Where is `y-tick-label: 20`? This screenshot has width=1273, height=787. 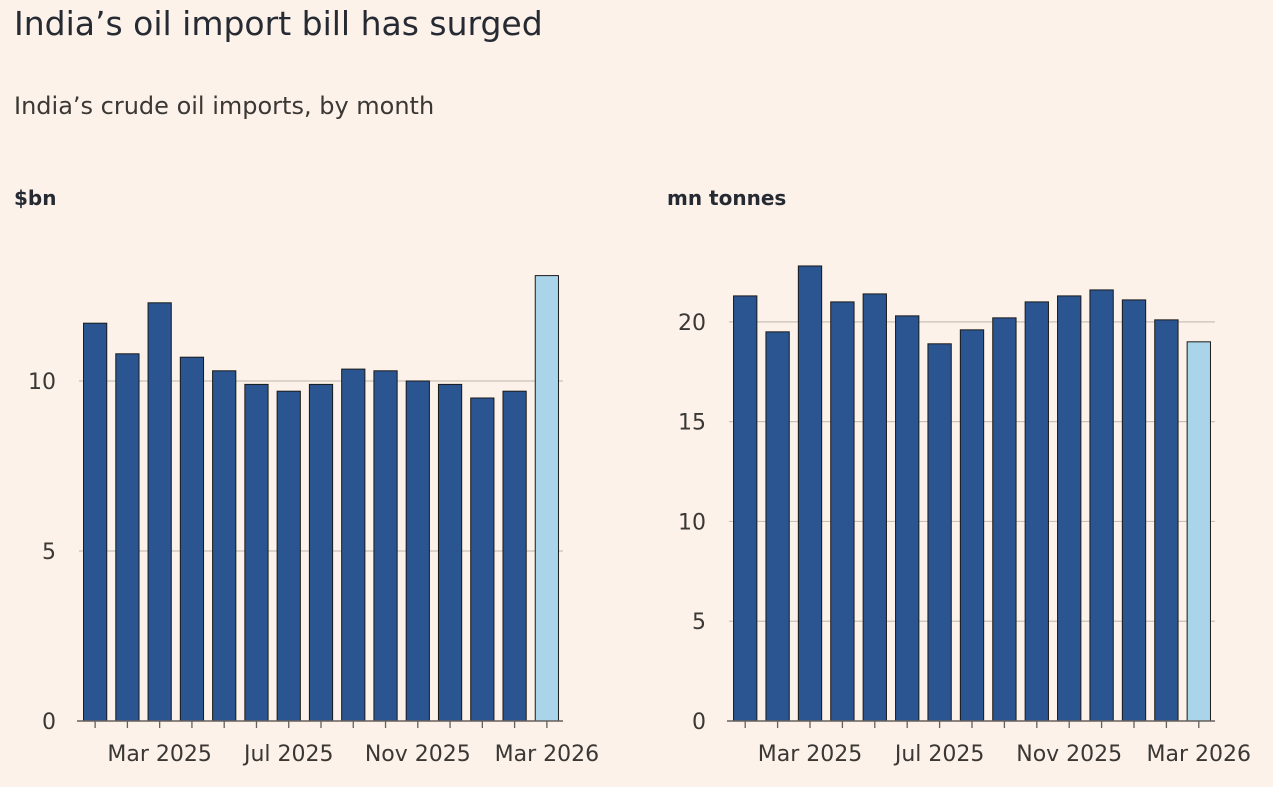
y-tick-label: 20 is located at coordinates (692, 323).